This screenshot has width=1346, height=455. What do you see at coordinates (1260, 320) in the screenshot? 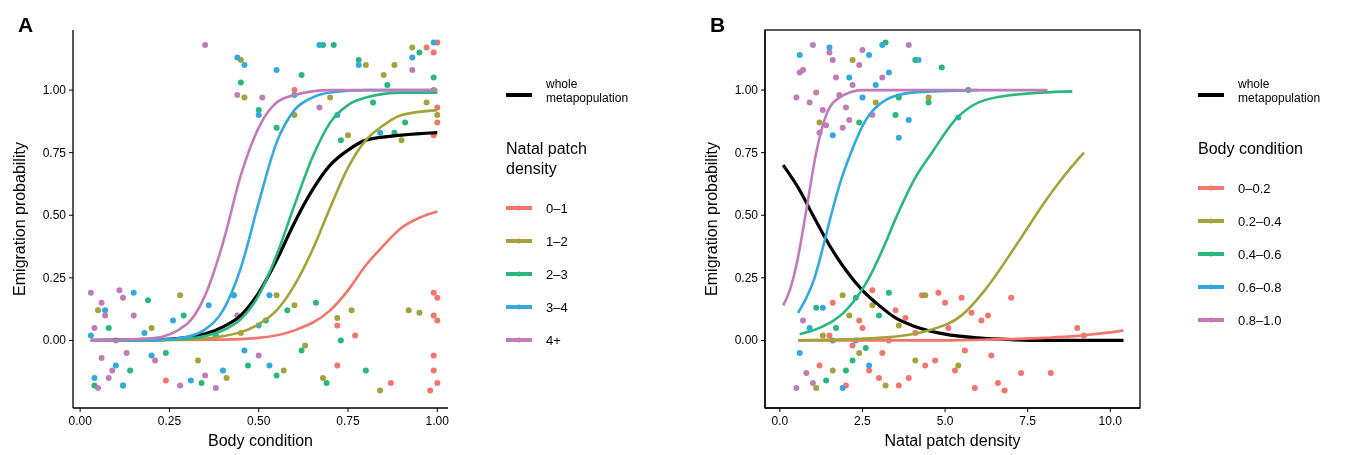
I see `legend-label: 0.8–1.0` at bounding box center [1260, 320].